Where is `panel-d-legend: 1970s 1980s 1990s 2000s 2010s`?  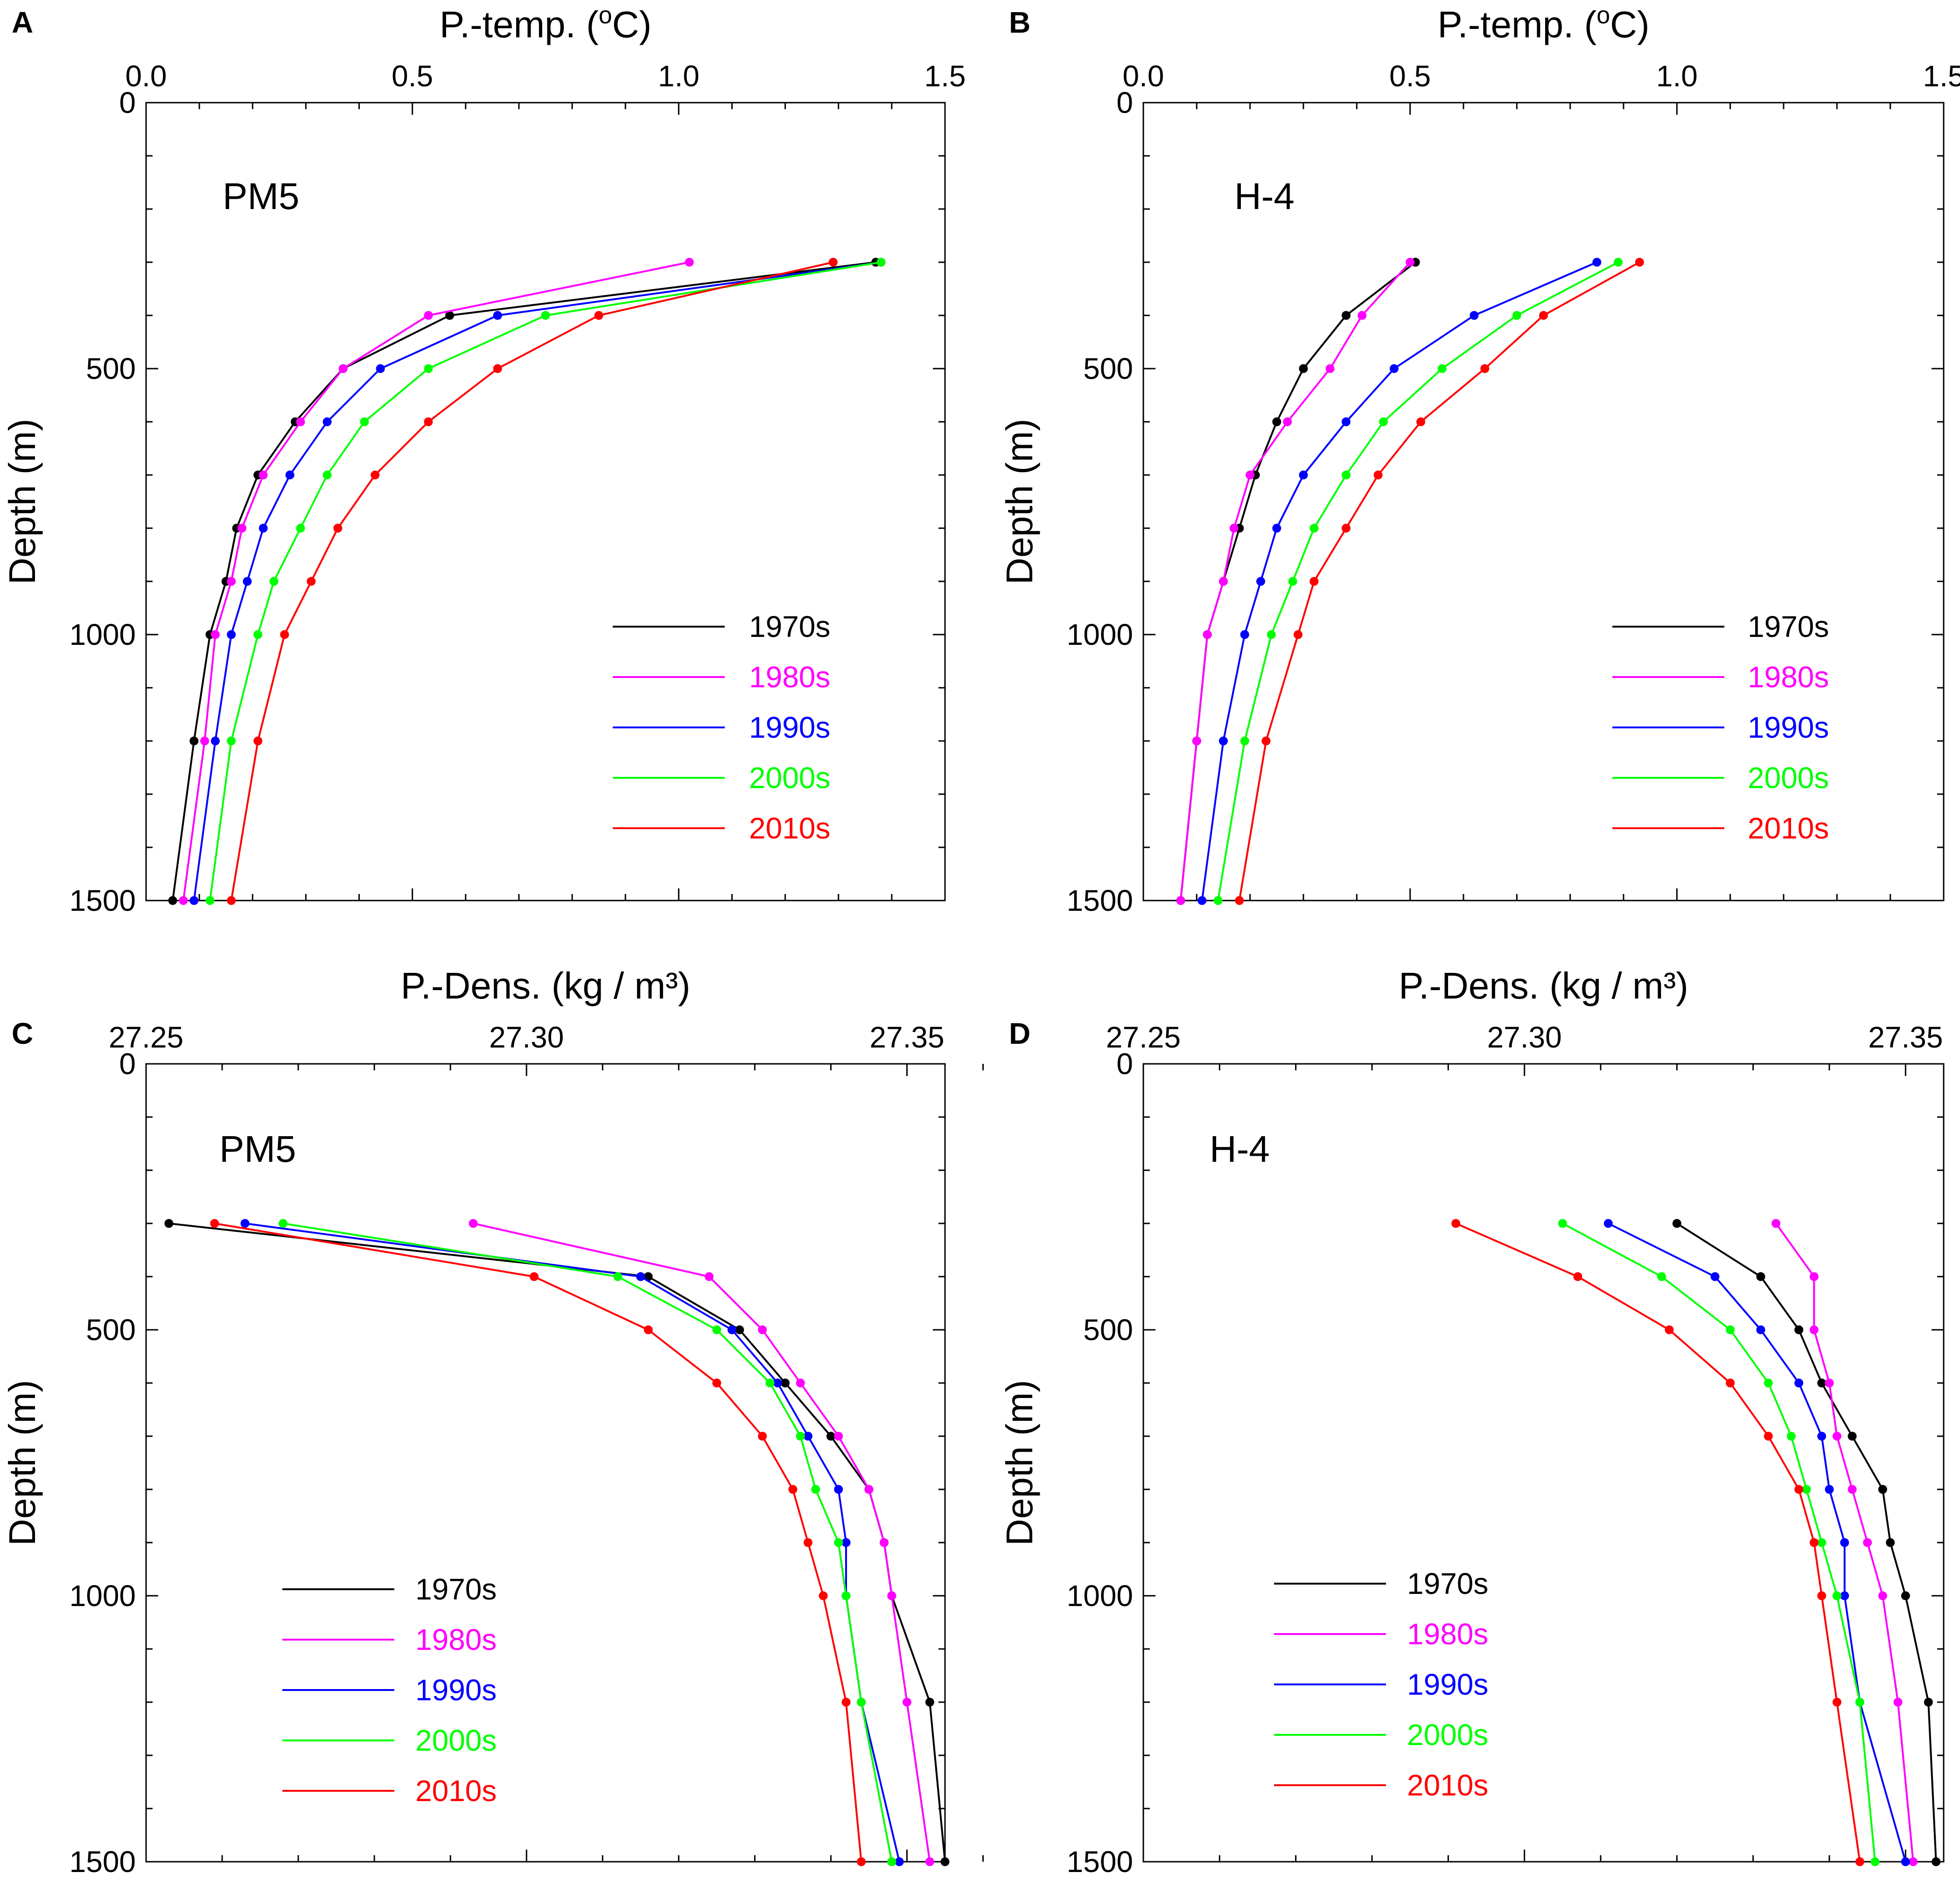 panel-d-legend: 1970s 1980s 1990s 2000s 2010s is located at coordinates (1381, 1684).